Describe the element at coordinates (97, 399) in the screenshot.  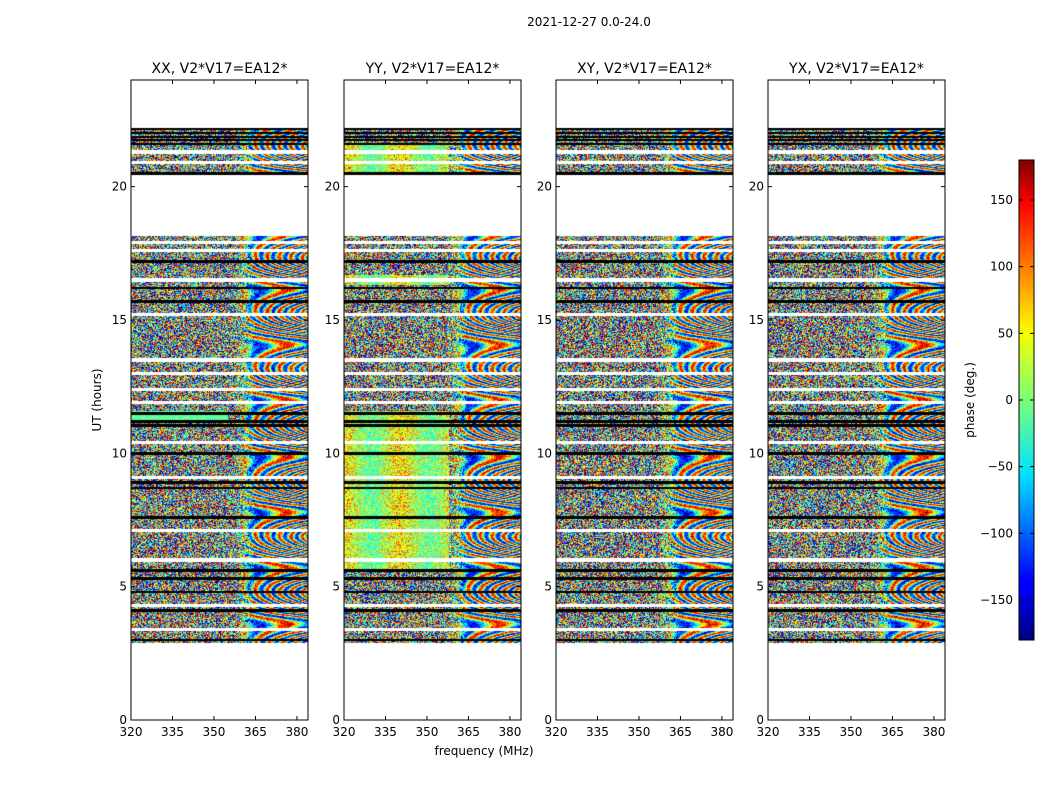
I see `y-axis-label: UT (hours)` at that location.